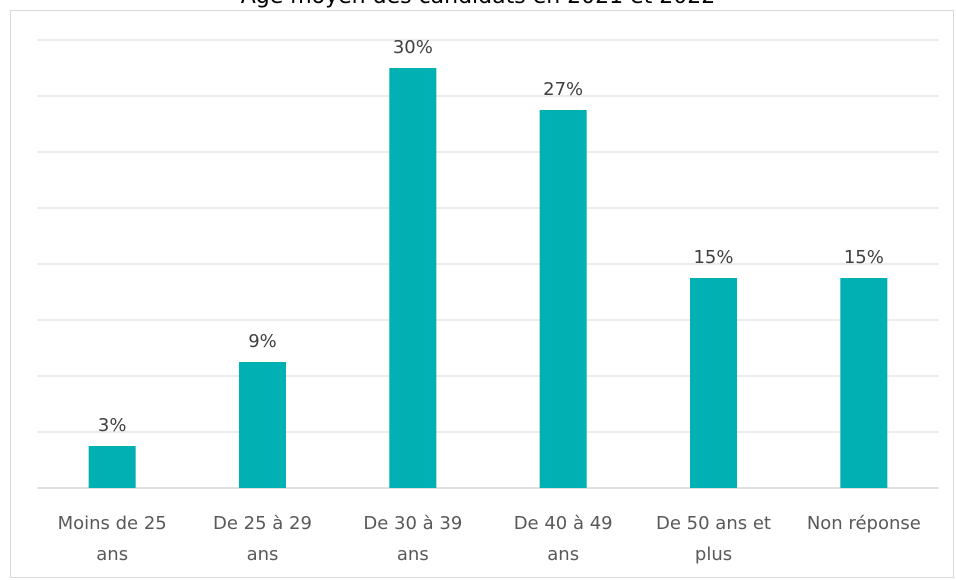 Image resolution: width=956 pixels, height=580 pixels. What do you see at coordinates (413, 47) in the screenshot?
I see `data-label: 30%` at bounding box center [413, 47].